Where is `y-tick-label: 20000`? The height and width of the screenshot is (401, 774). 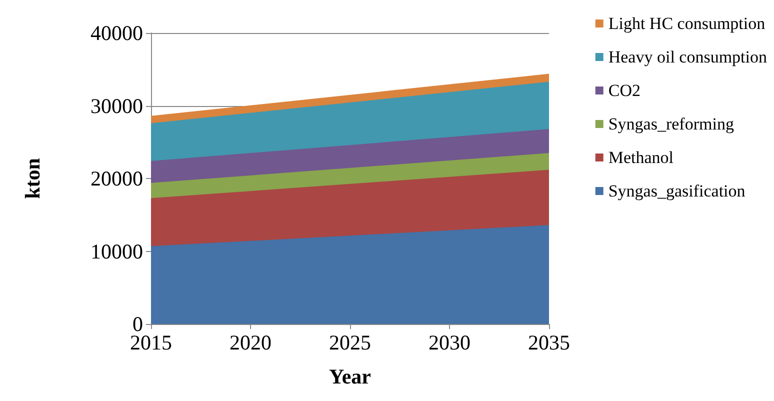
y-tick-label: 20000 is located at coordinates (116, 178).